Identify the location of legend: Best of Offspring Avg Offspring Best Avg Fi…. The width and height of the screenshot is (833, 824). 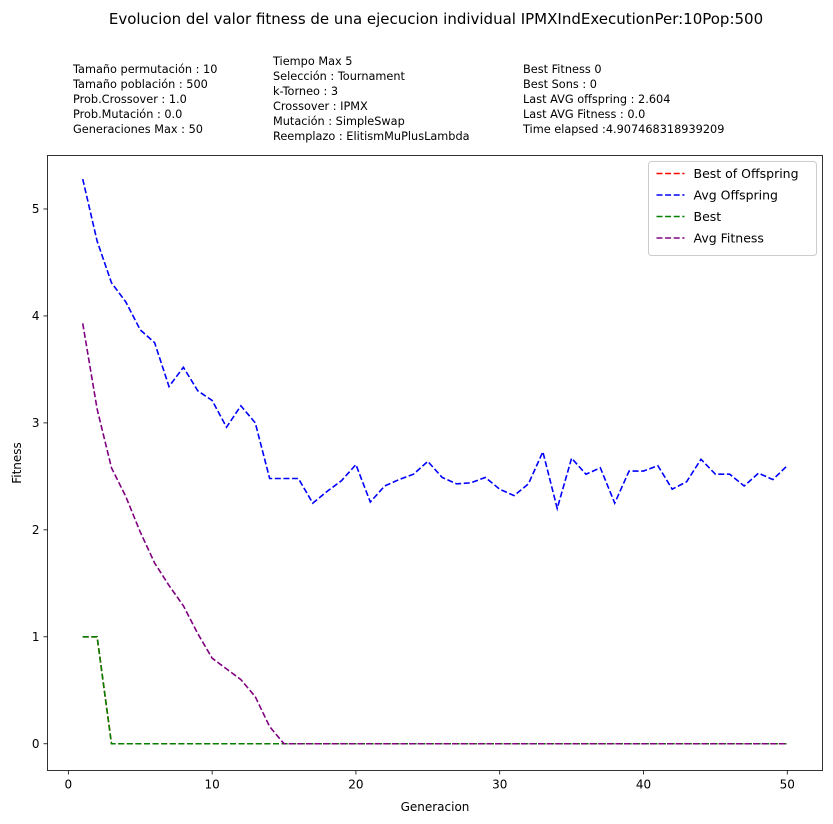
(732, 208).